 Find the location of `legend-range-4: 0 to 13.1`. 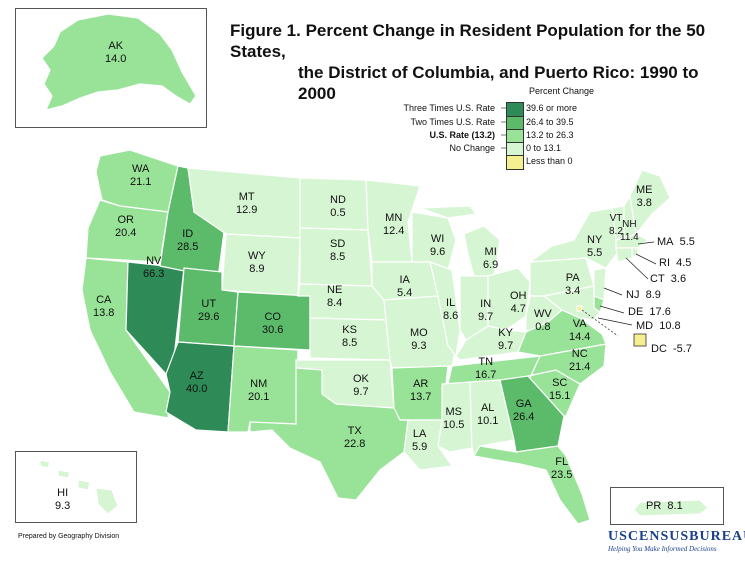

legend-range-4: 0 to 13.1 is located at coordinates (544, 148).